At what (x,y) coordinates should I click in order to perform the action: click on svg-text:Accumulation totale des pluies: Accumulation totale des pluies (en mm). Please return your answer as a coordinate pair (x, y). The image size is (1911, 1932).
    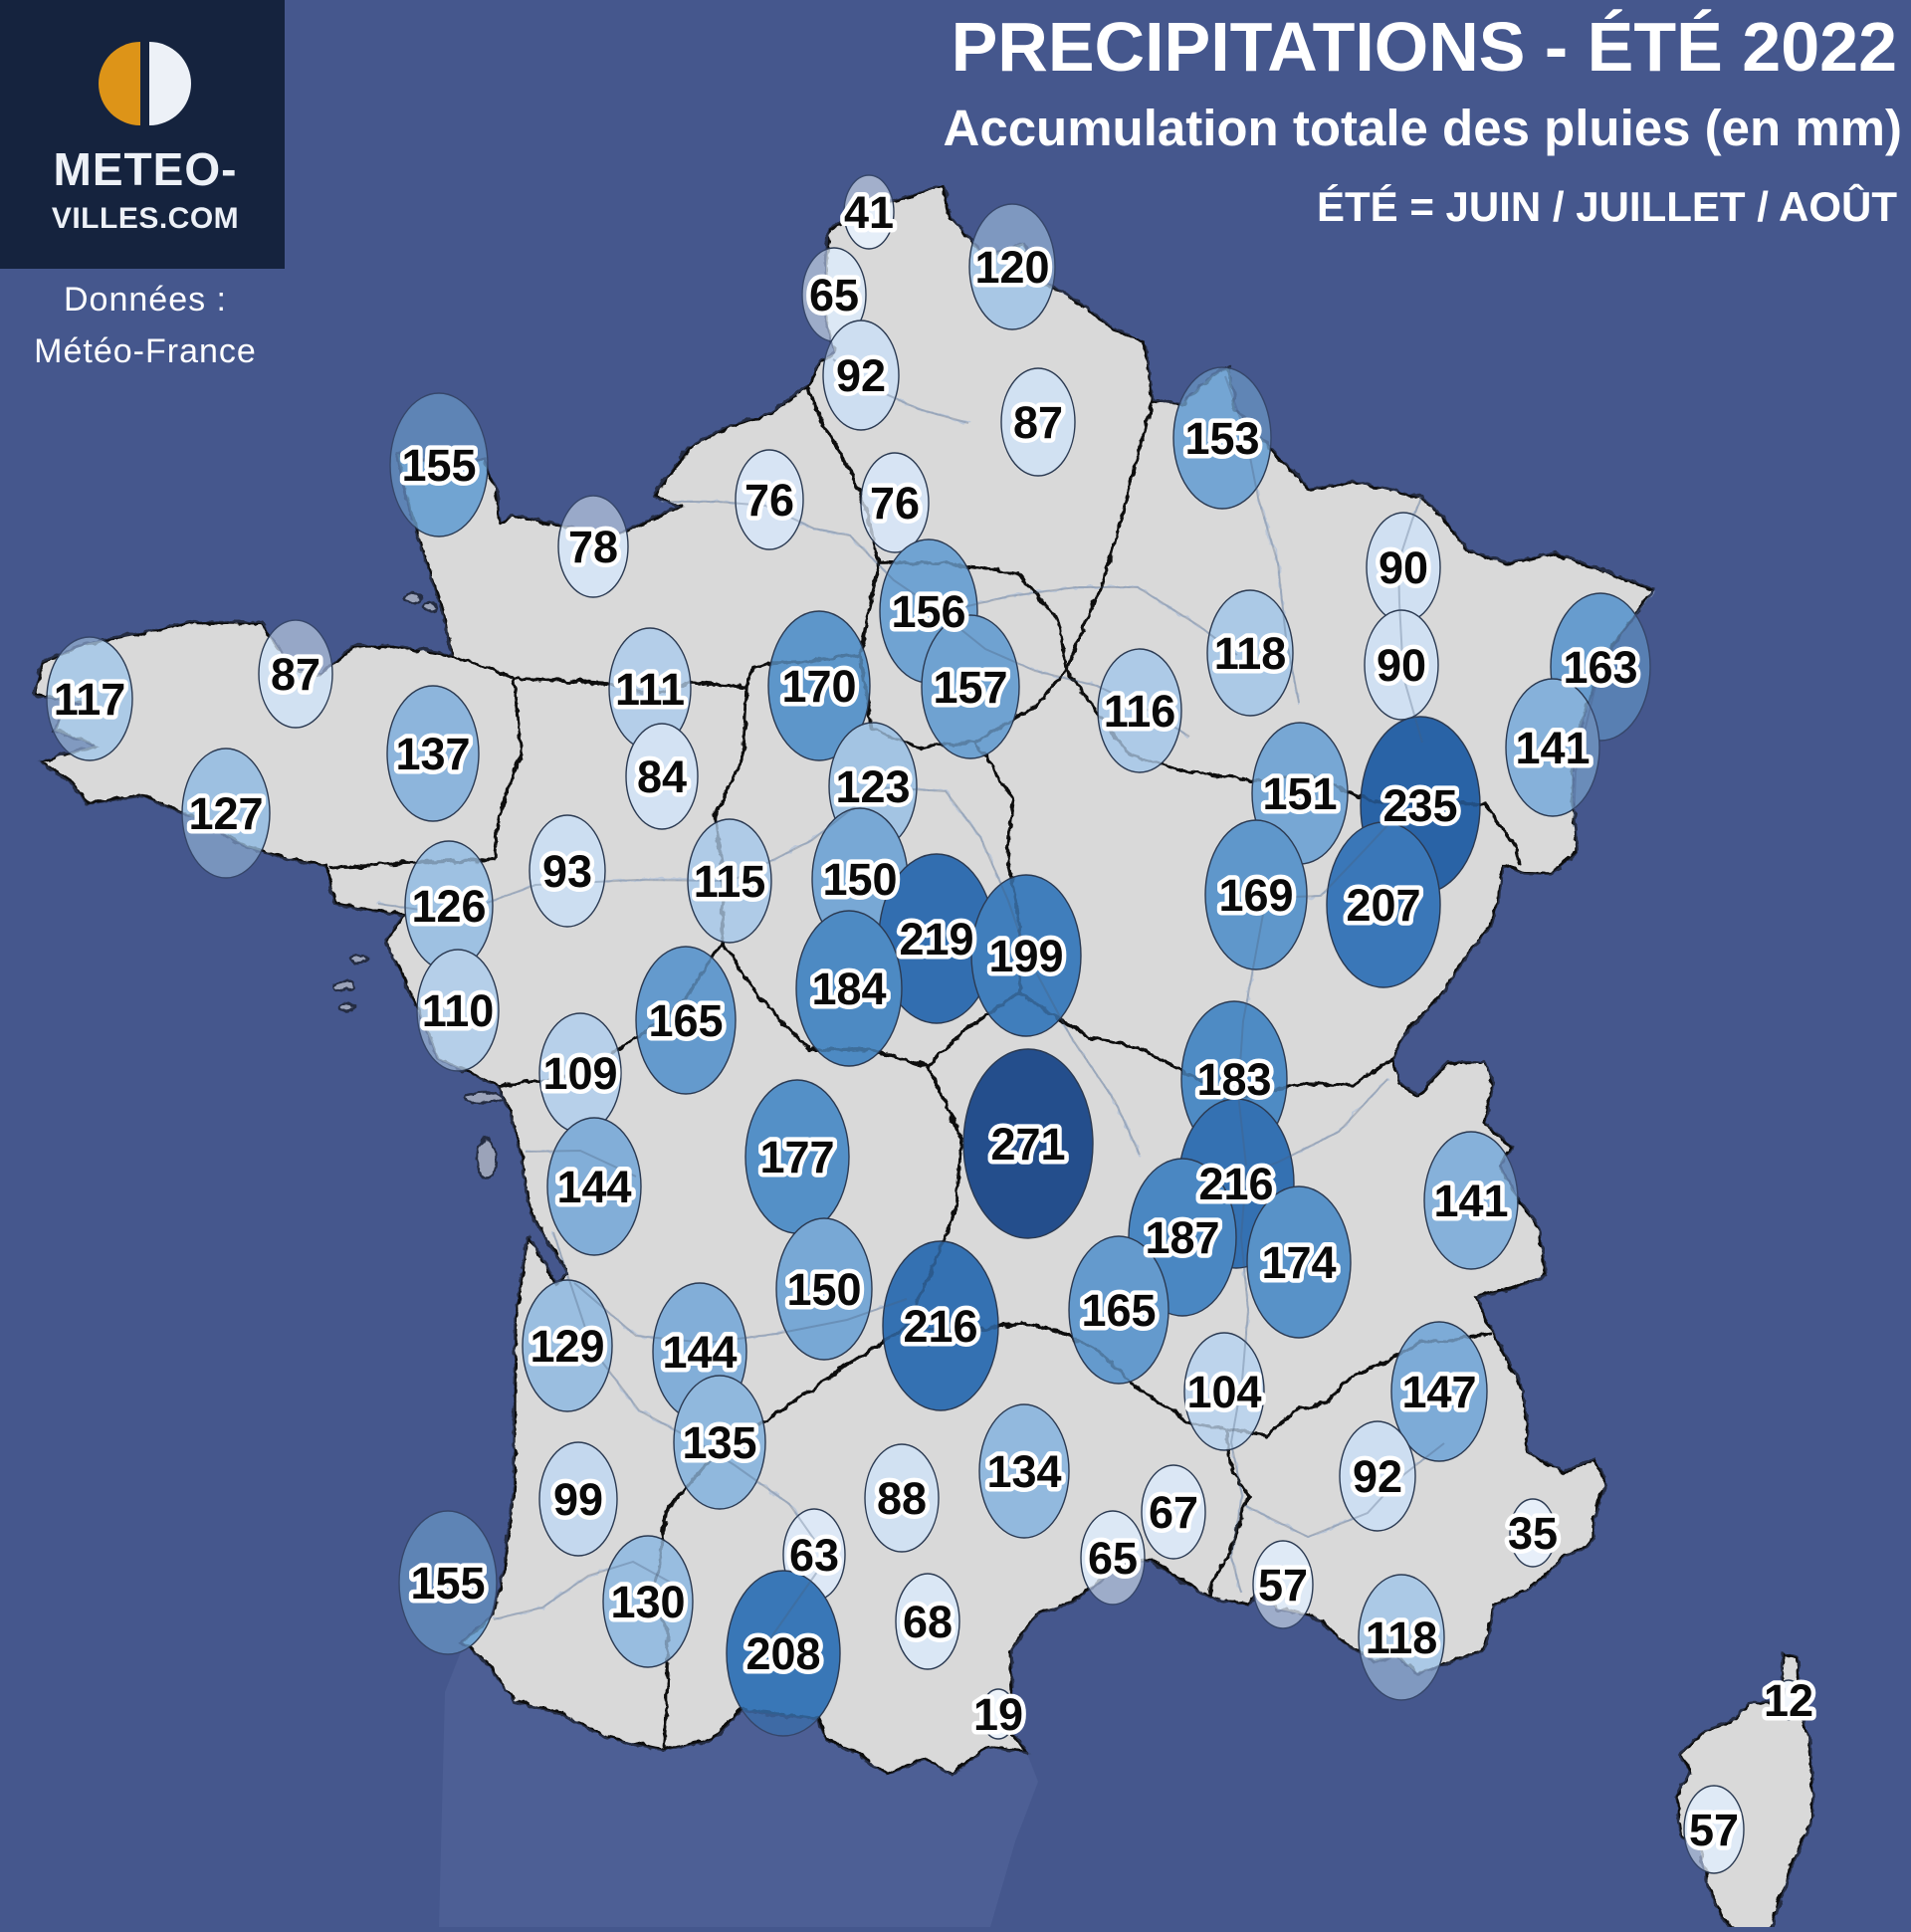
    Looking at the image, I should click on (1423, 128).